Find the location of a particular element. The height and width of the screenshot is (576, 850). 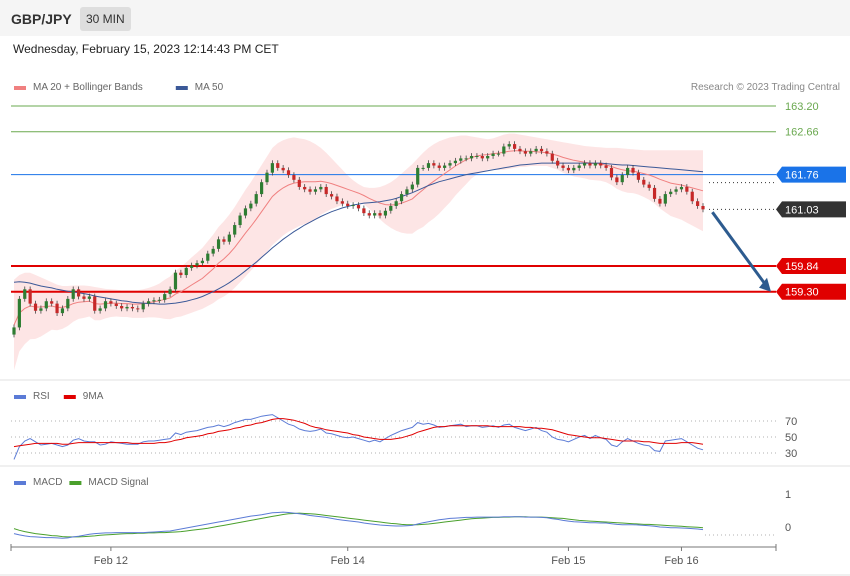

rsi-tick-label: 30 is located at coordinates (791, 454).